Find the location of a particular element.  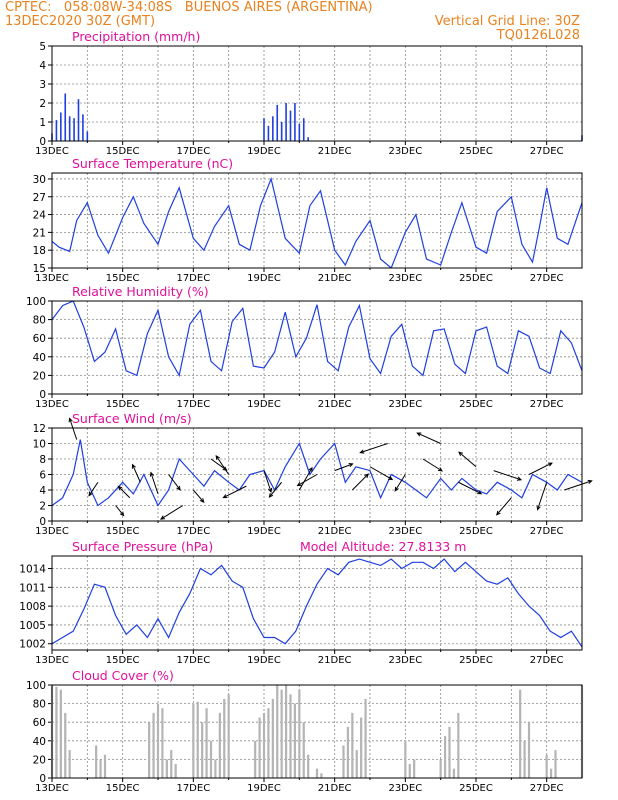

y-tick-label: 4 is located at coordinates (42, 66).